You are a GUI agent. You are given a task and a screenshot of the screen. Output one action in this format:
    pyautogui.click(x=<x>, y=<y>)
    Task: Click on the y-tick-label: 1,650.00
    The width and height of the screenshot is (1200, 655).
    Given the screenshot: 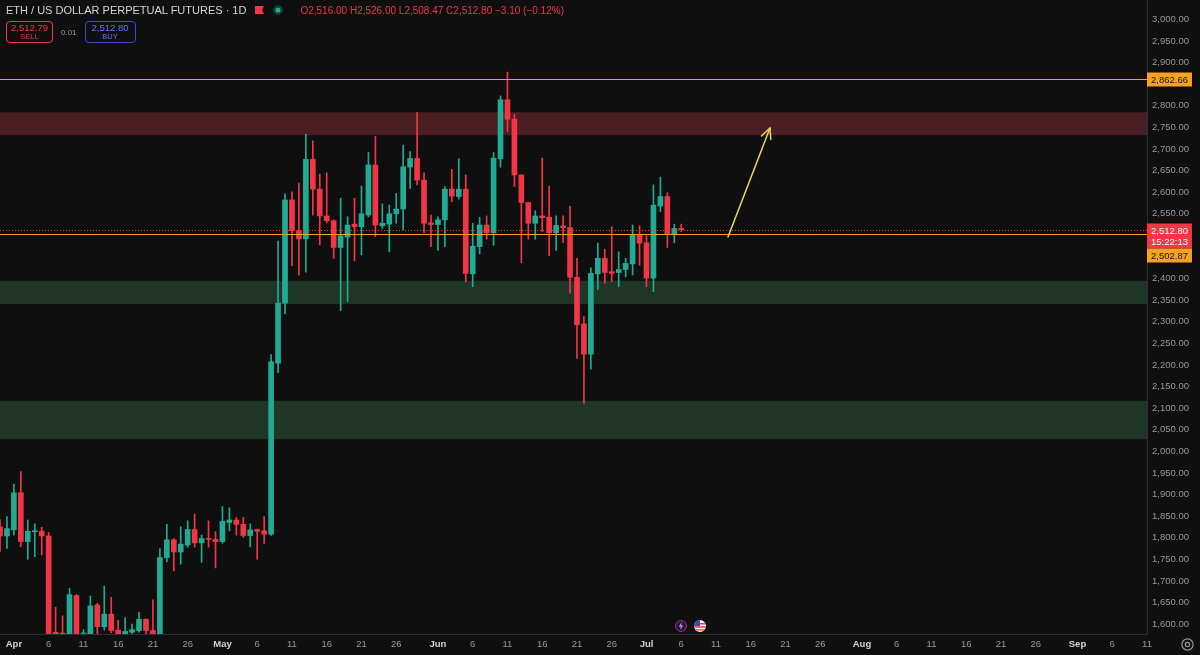 What is the action you would take?
    pyautogui.click(x=1170, y=602)
    